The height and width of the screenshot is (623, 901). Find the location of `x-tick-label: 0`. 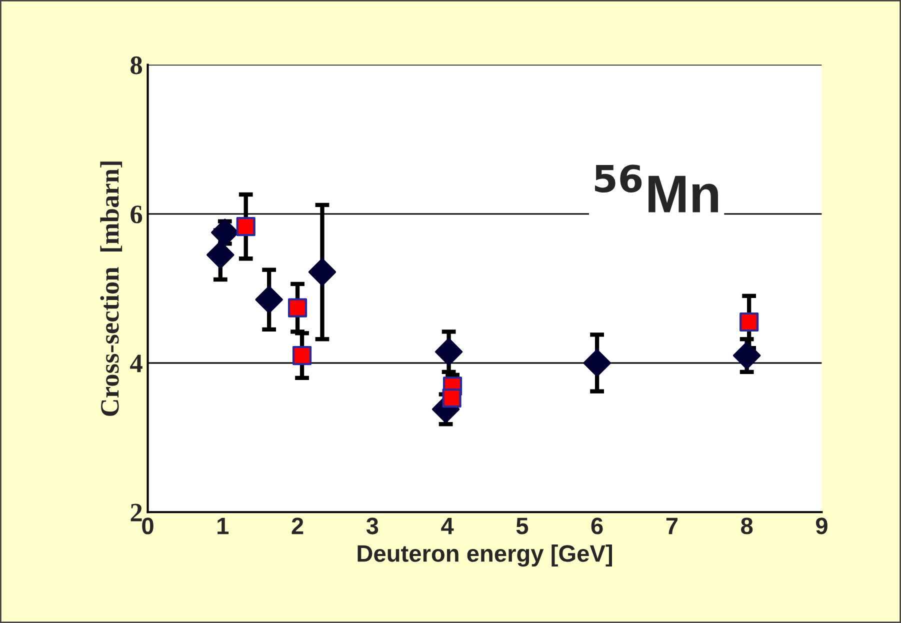

x-tick-label: 0 is located at coordinates (148, 526).